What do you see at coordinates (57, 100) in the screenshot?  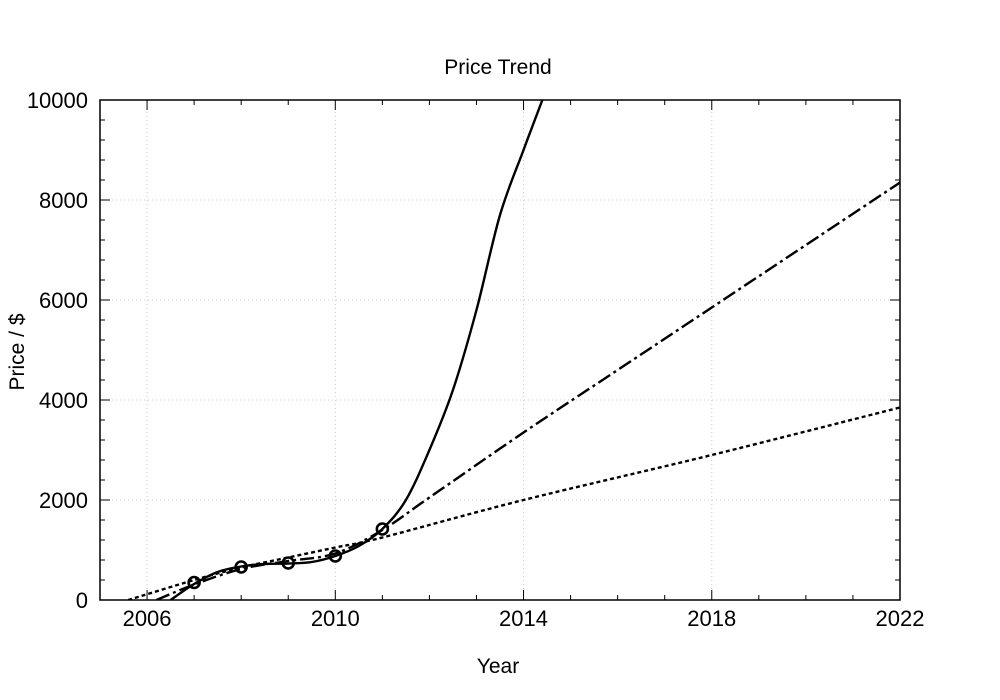 I see `y-tick-label: 10000` at bounding box center [57, 100].